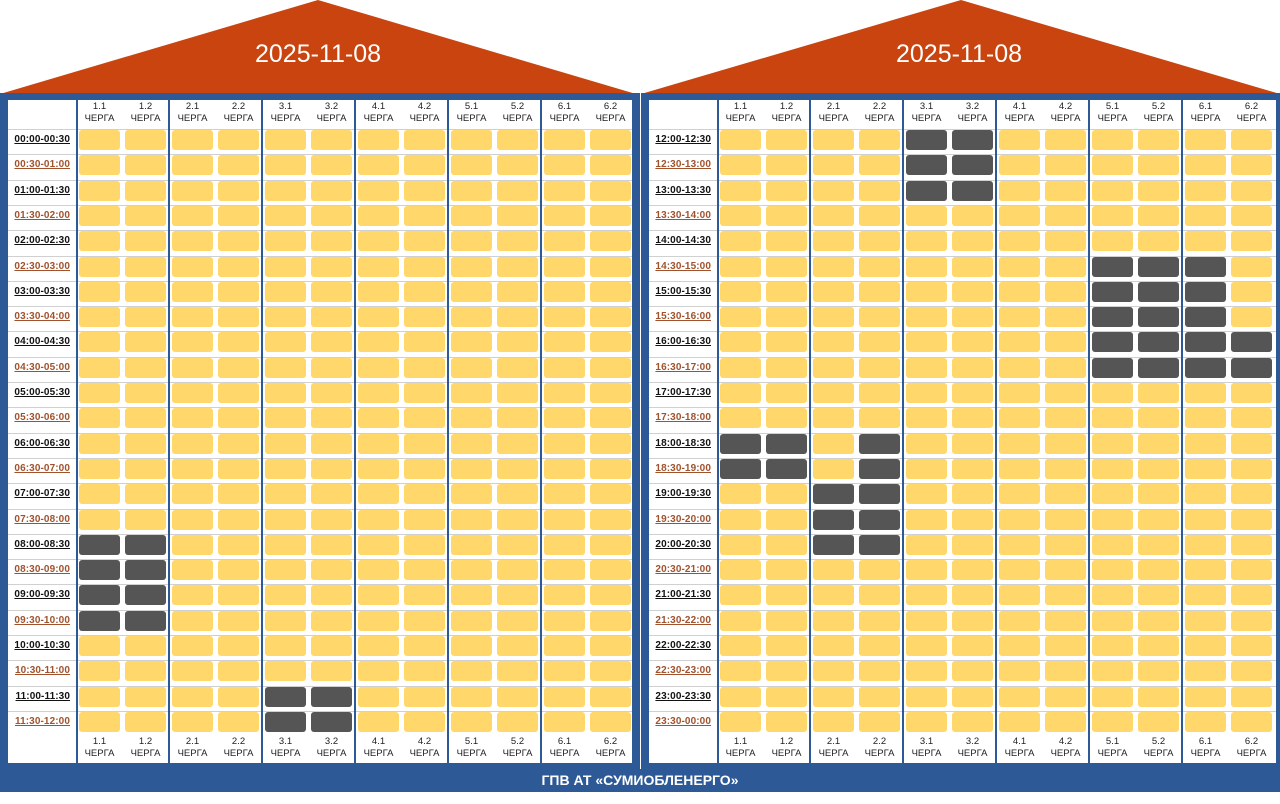 This screenshot has height=804, width=1280. I want to click on queue-number: 3.2, so click(972, 741).